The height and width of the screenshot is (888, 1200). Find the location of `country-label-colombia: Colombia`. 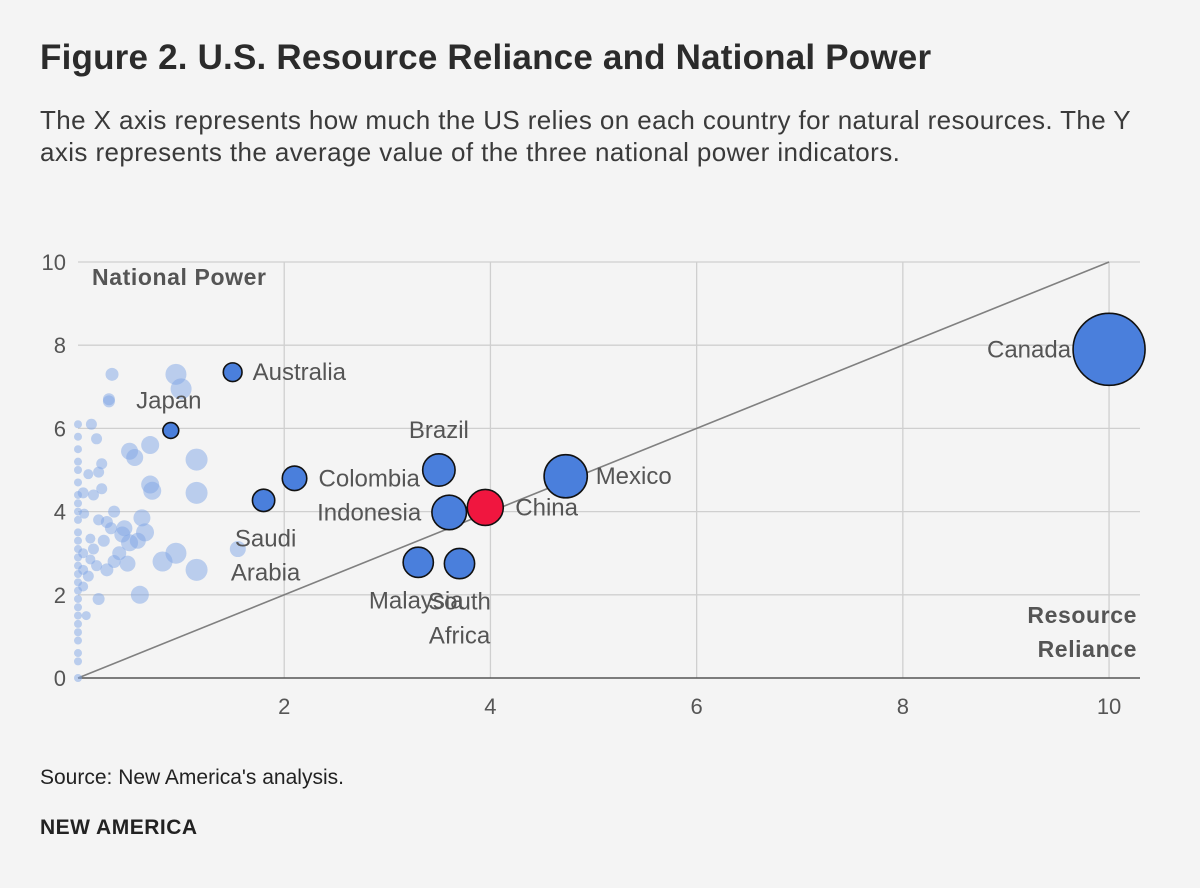

country-label-colombia: Colombia is located at coordinates (370, 478).